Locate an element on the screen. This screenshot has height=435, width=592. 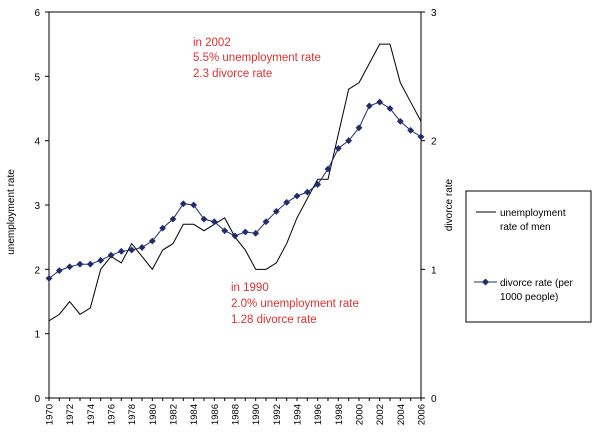
x-tick-label: 1976 is located at coordinates (112, 414).